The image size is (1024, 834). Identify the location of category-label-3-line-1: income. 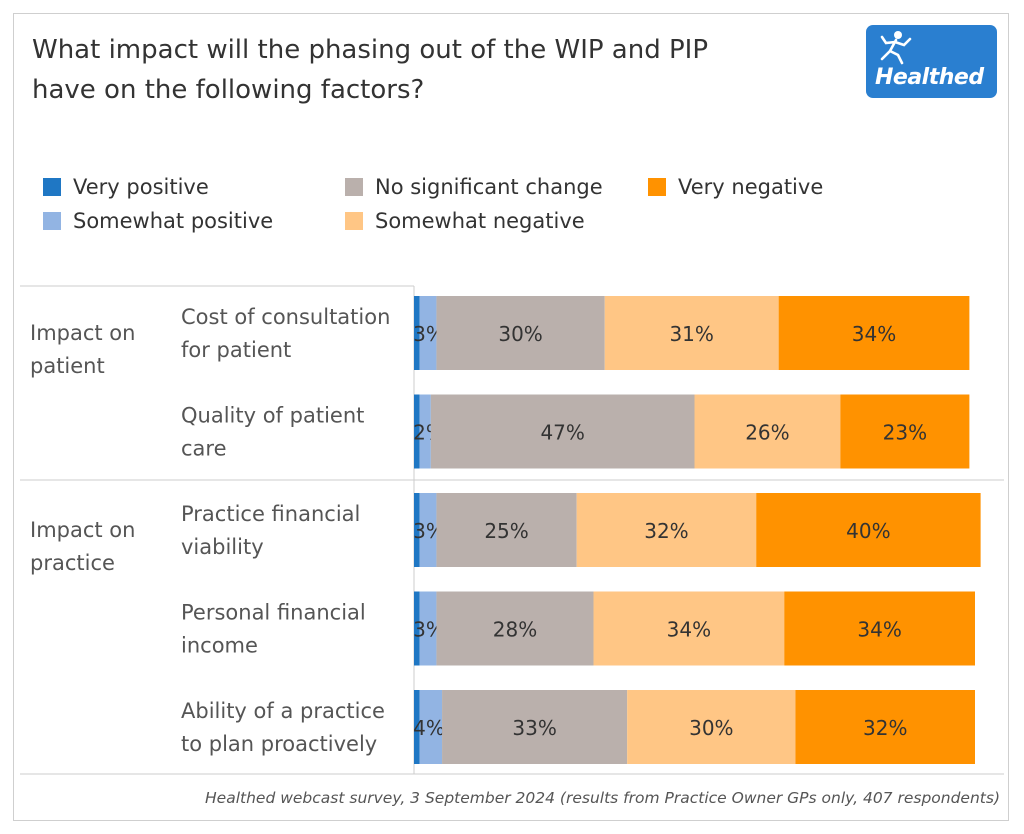
(219, 646).